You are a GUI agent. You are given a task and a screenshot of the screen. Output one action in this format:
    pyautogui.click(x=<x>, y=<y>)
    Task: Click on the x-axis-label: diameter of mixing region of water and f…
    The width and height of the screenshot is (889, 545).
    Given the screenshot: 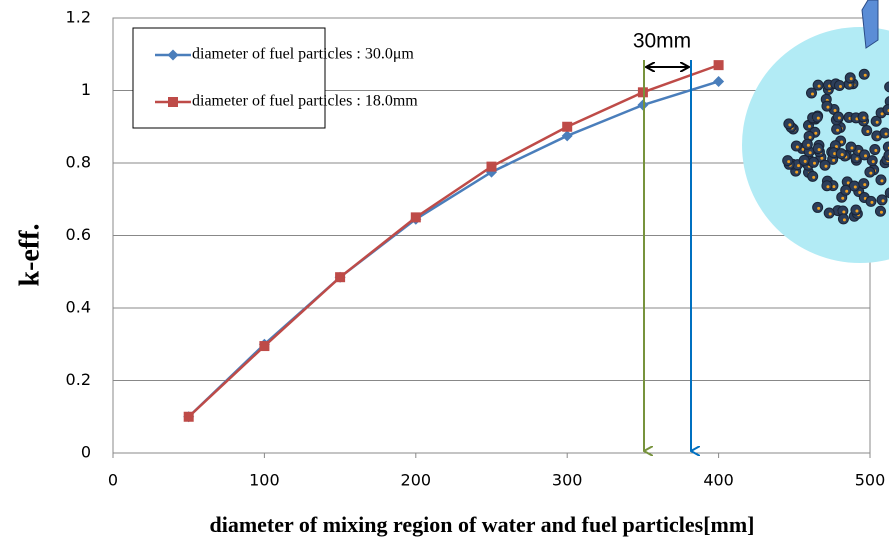 What is the action you would take?
    pyautogui.click(x=481, y=524)
    